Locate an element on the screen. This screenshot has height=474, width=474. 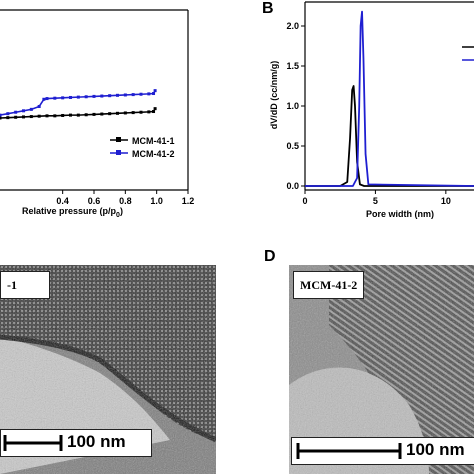
pore-y-tick-label: 2.0 is located at coordinates (292, 26).